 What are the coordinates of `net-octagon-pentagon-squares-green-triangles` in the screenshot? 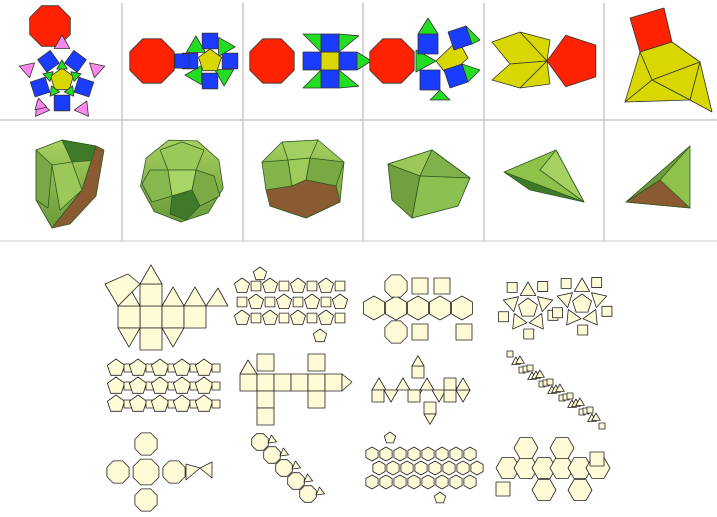 It's located at (184, 61).